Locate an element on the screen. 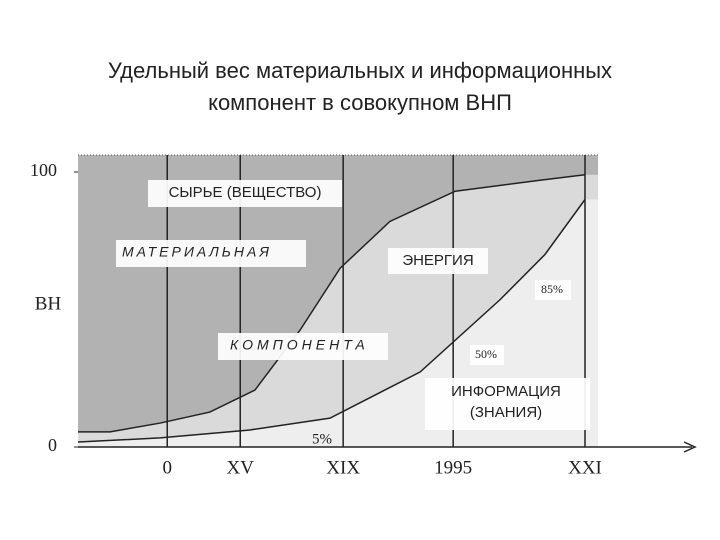  annotation: ИНФОРМАЦИЯ is located at coordinates (506, 391).